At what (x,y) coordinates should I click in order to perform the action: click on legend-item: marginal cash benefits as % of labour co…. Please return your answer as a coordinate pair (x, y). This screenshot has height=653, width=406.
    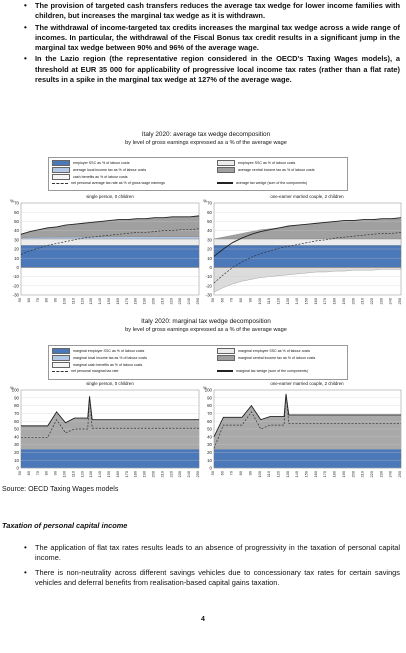
    Looking at the image, I should click on (97, 365).